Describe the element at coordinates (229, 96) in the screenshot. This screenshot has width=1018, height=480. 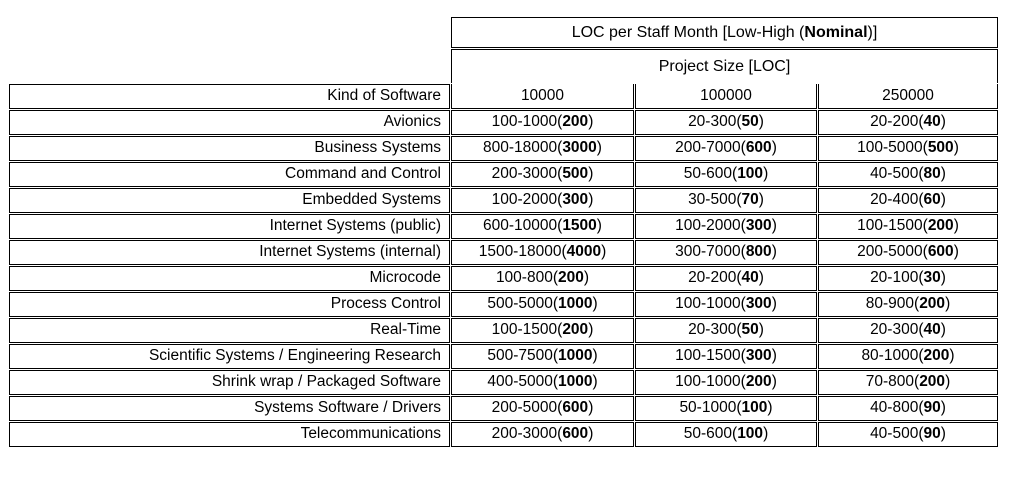
I see `kind-of-software-header: Kind of Software` at that location.